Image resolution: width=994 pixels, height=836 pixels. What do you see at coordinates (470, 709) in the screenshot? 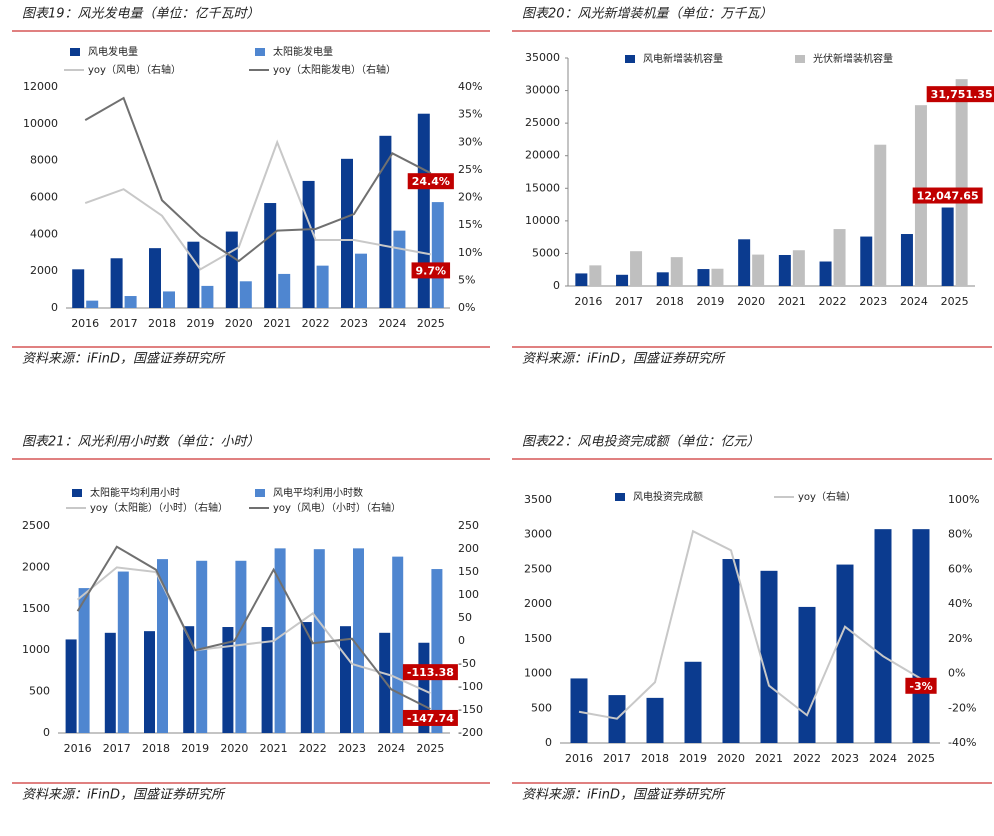
I see `y2-tick-label: -150` at bounding box center [470, 709].